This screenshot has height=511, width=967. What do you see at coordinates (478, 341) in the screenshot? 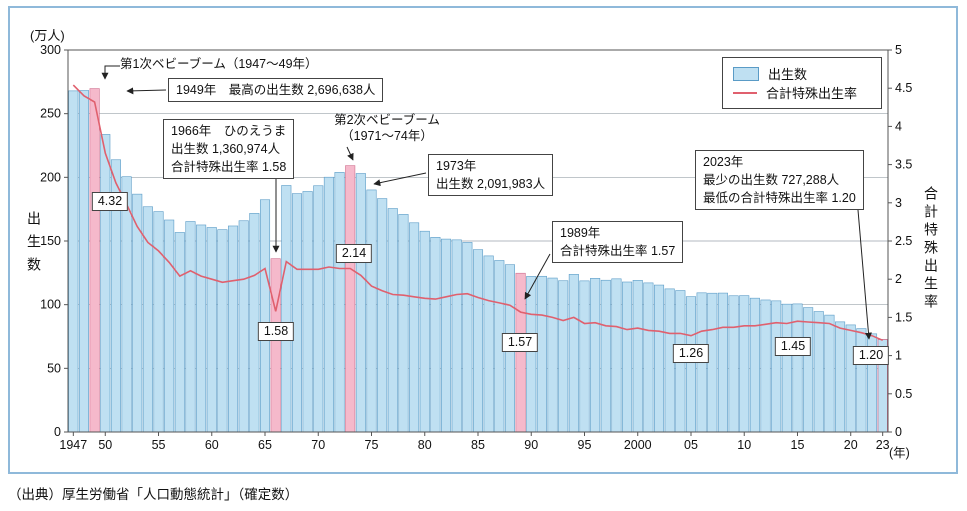
I see `bar-1985` at bounding box center [478, 341].